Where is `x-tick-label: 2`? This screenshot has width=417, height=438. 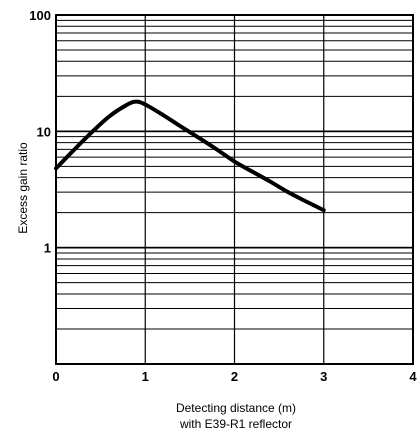 x-tick-label: 2 is located at coordinates (234, 376).